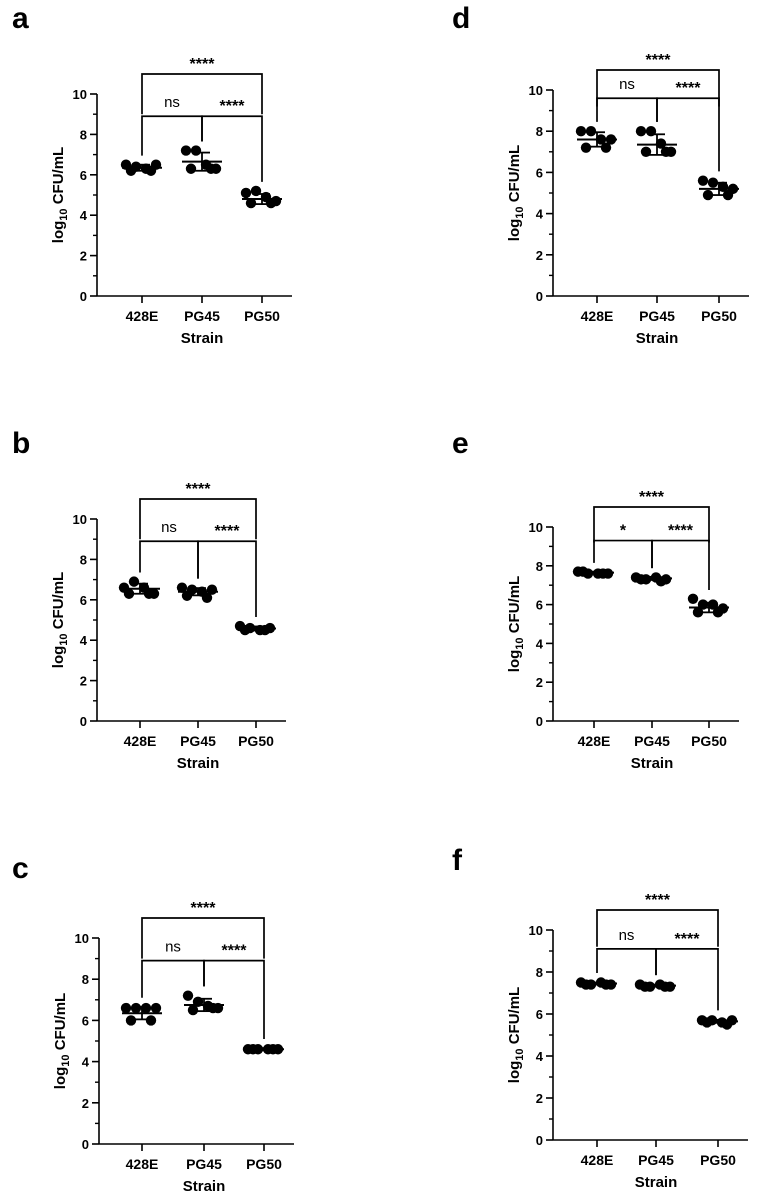 This screenshot has width=762, height=1192. I want to click on panel-letter: b, so click(21, 443).